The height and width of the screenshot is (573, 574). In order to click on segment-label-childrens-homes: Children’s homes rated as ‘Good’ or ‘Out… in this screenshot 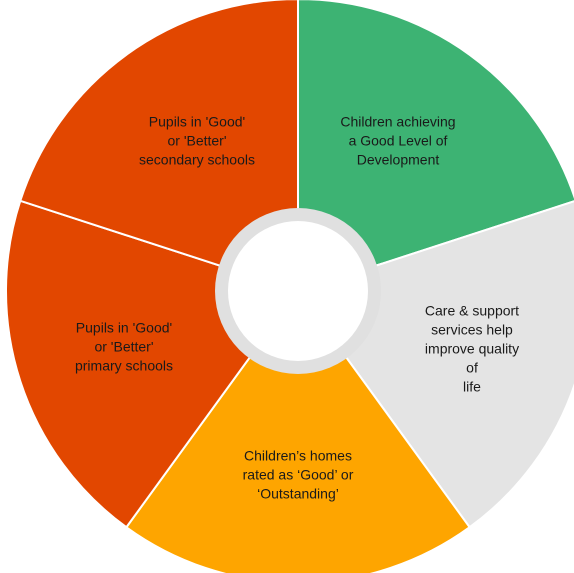, I will do `click(298, 474)`.